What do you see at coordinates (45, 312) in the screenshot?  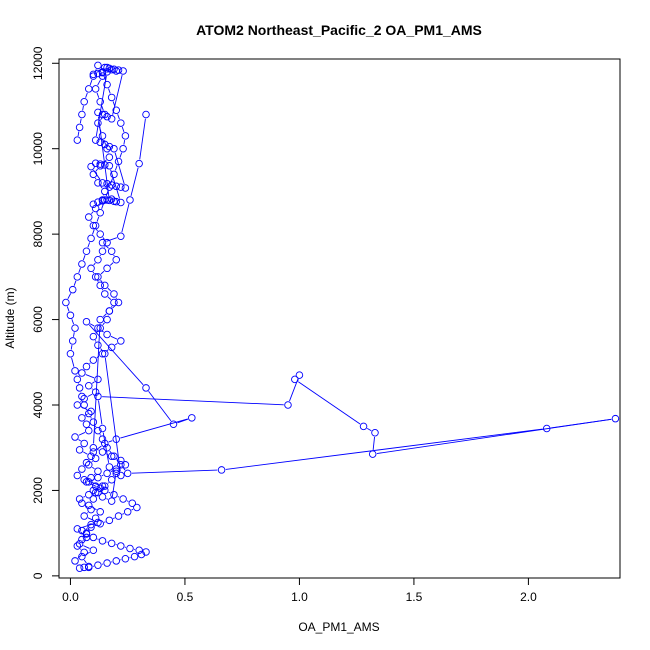 I see `y-axis: 0 2000 4000 6000 8000 10000 12000` at bounding box center [45, 312].